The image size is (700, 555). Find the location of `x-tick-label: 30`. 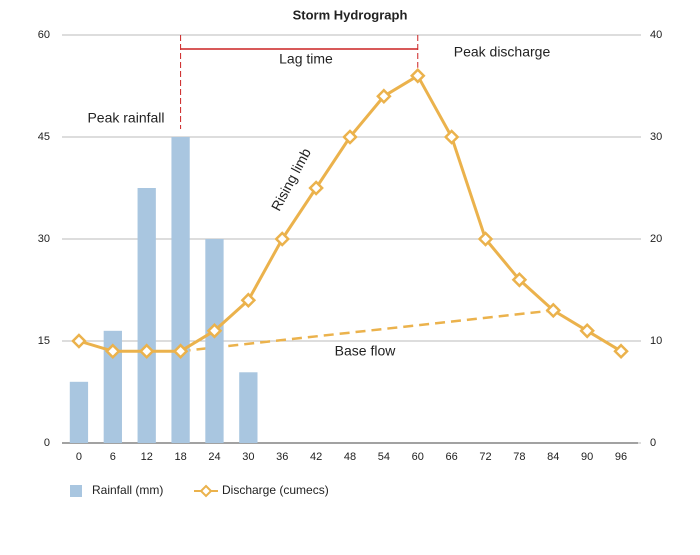

x-tick-label: 30 is located at coordinates (248, 457).